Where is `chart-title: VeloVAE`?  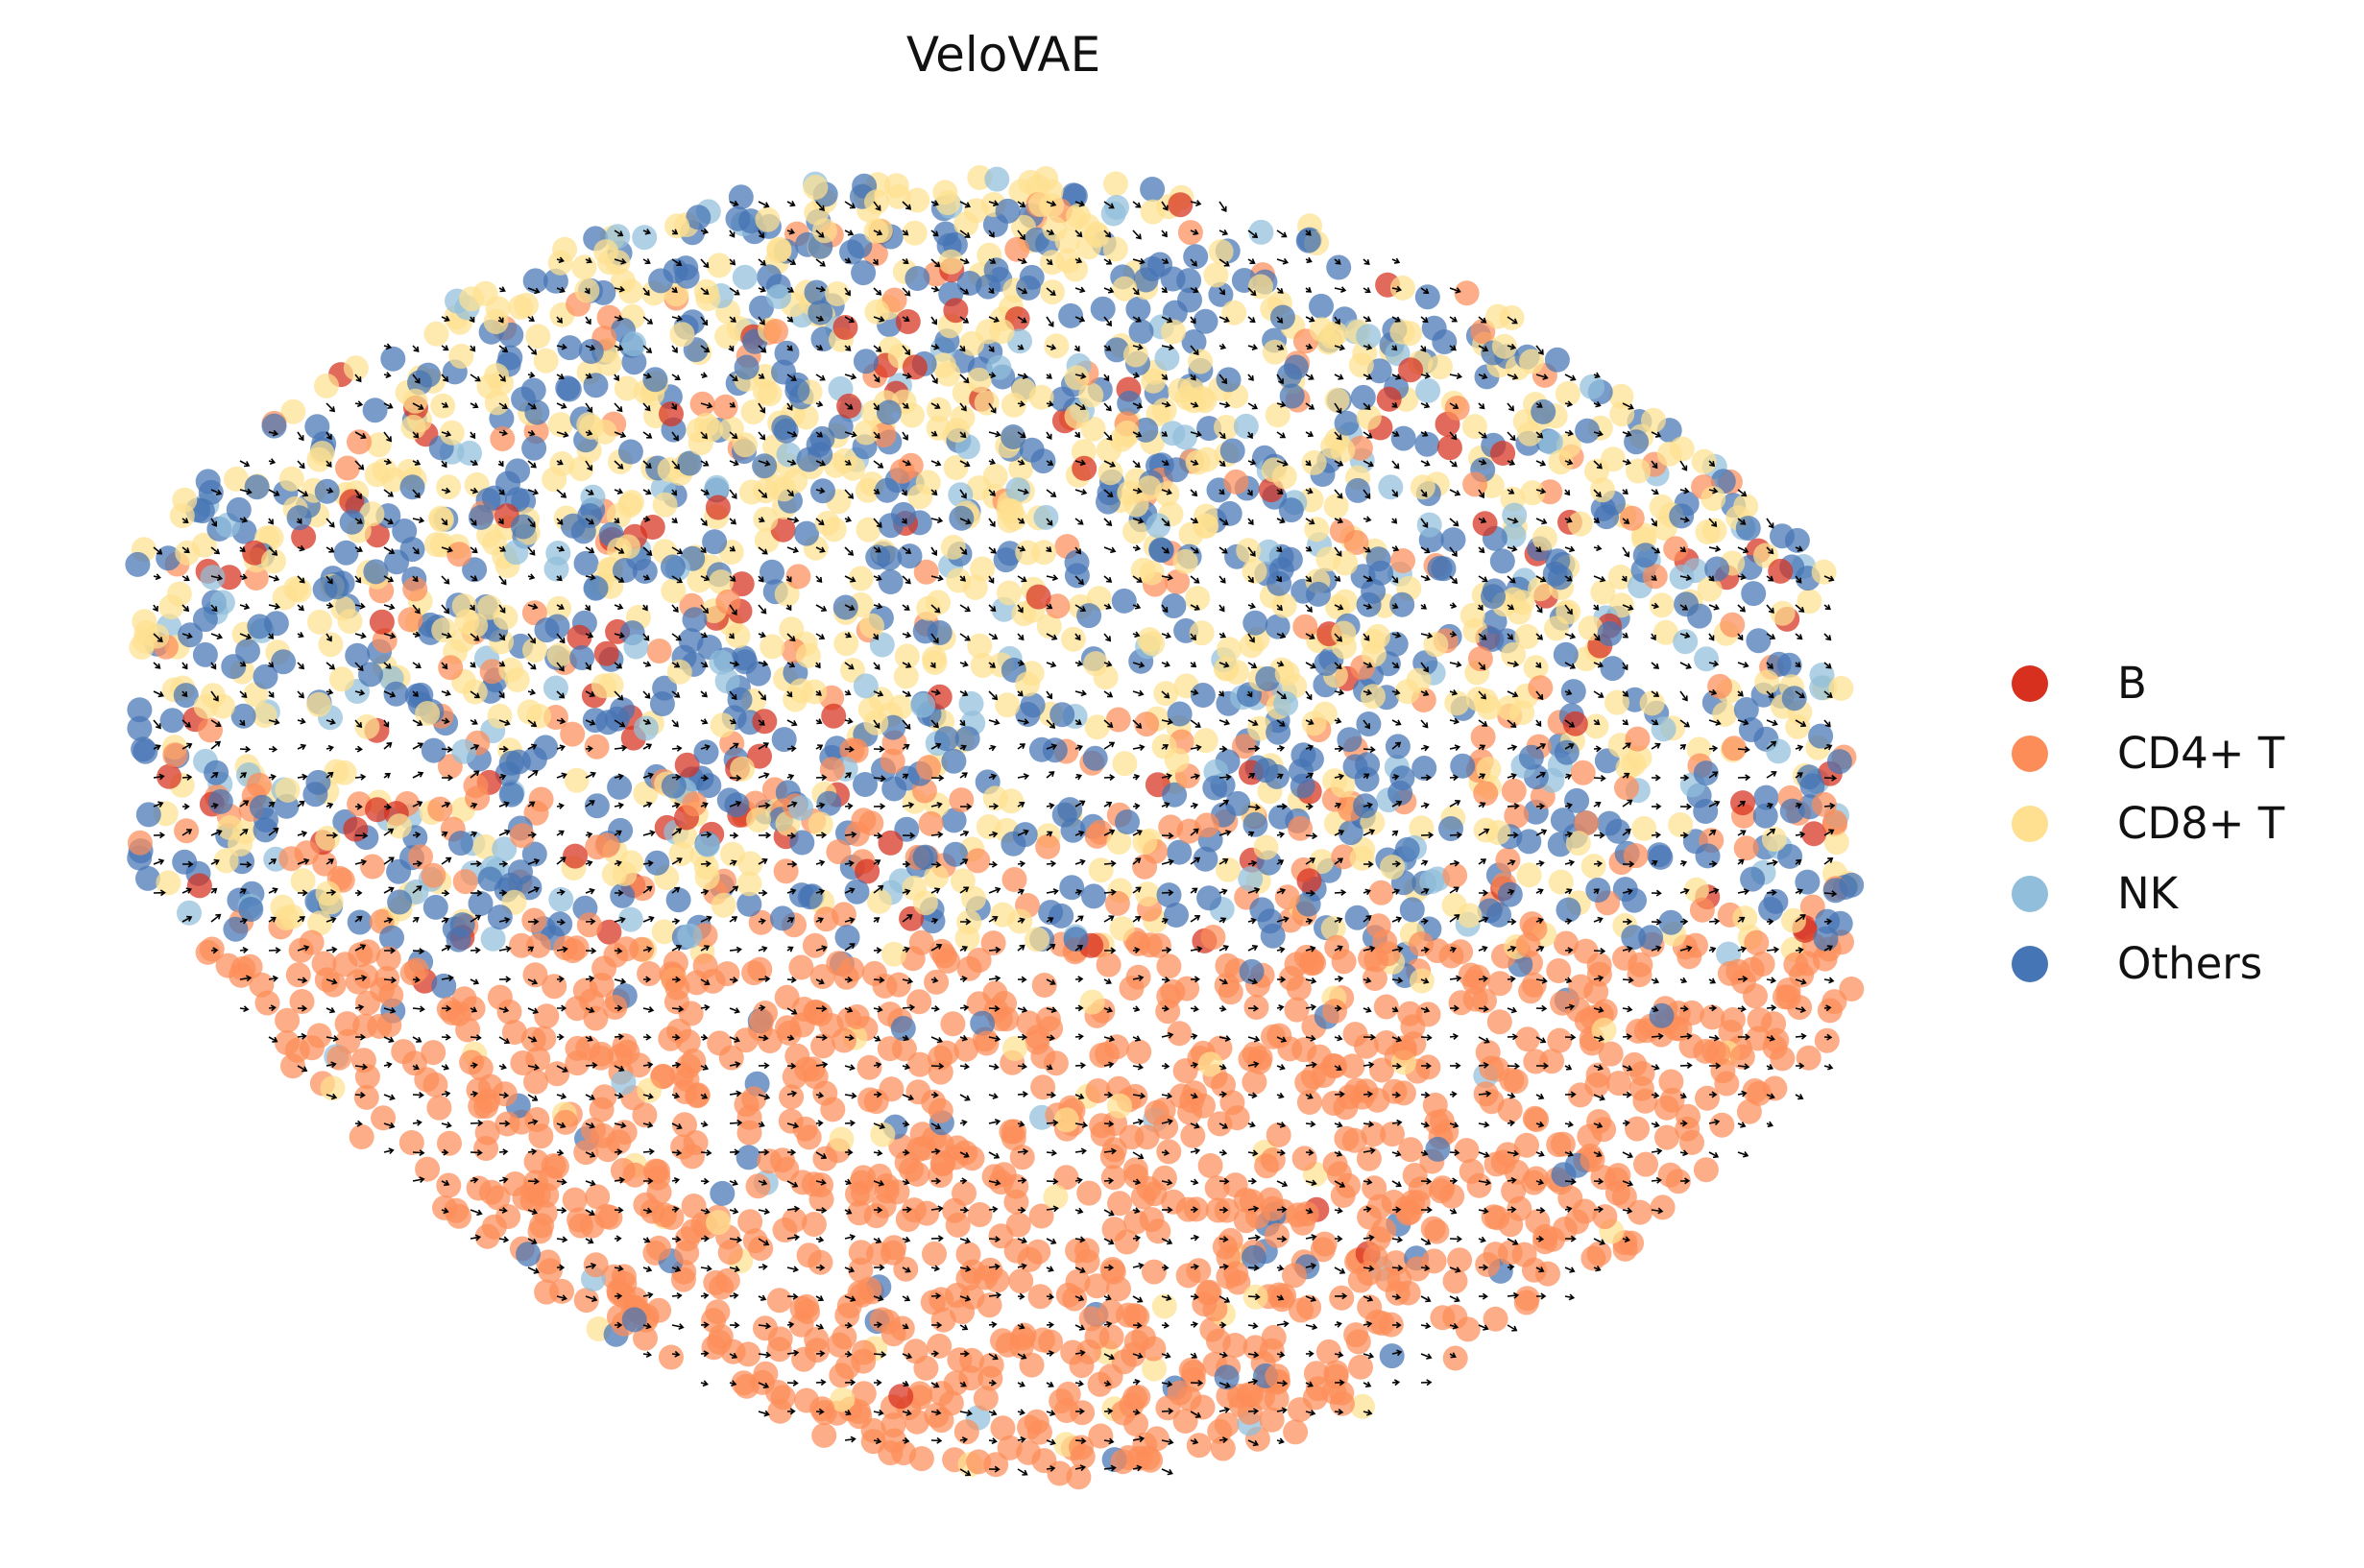
chart-title: VeloVAE is located at coordinates (1003, 55).